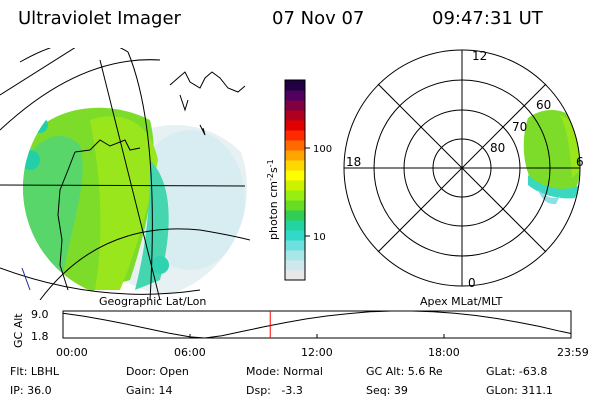 This screenshot has width=600, height=400. What do you see at coordinates (26, 279) in the screenshot?
I see `blue-track-line` at bounding box center [26, 279].